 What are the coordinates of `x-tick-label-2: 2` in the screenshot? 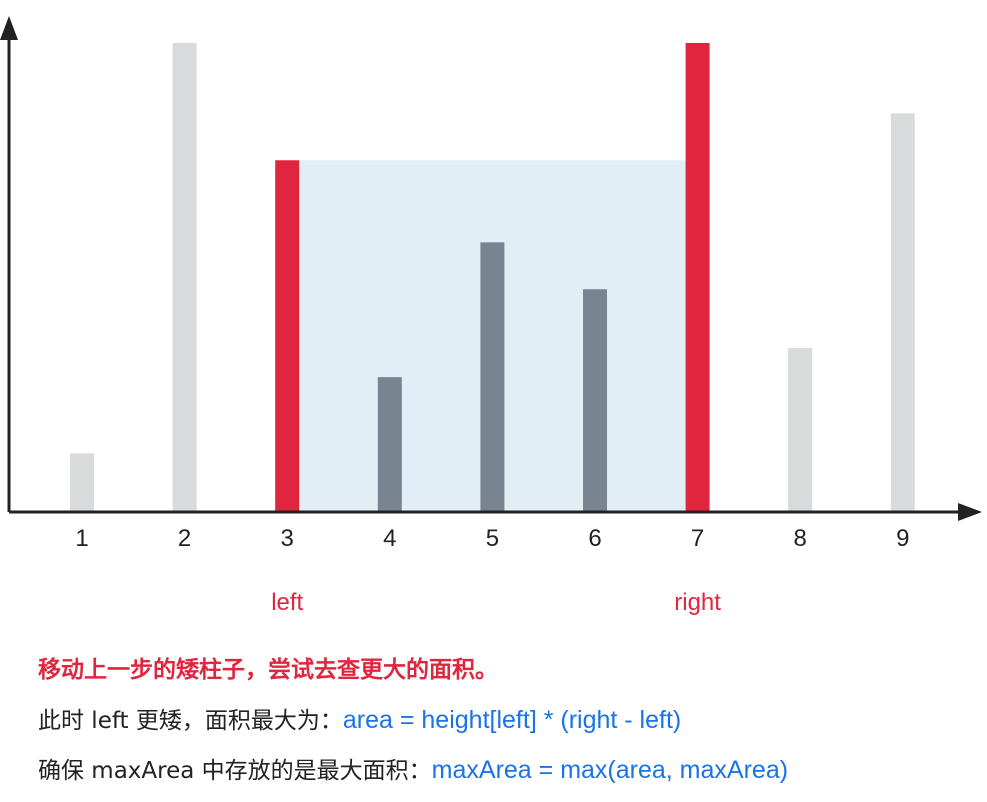 It's located at (184, 538).